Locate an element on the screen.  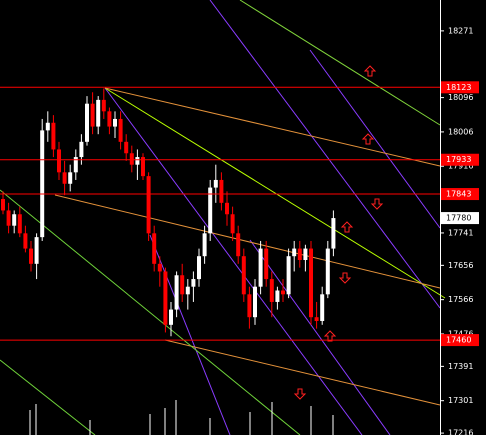
signal-arrows is located at coordinates (338, 232).